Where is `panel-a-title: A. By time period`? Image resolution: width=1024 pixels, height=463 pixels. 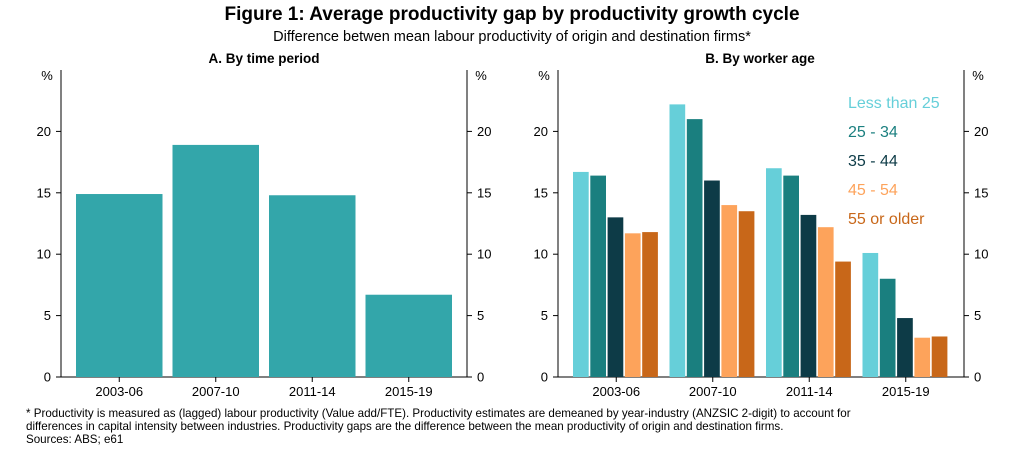 panel-a-title: A. By time period is located at coordinates (263, 58).